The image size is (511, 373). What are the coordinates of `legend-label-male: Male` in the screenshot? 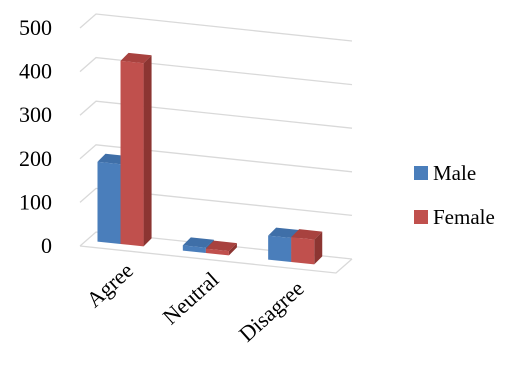 It's located at (454, 173).